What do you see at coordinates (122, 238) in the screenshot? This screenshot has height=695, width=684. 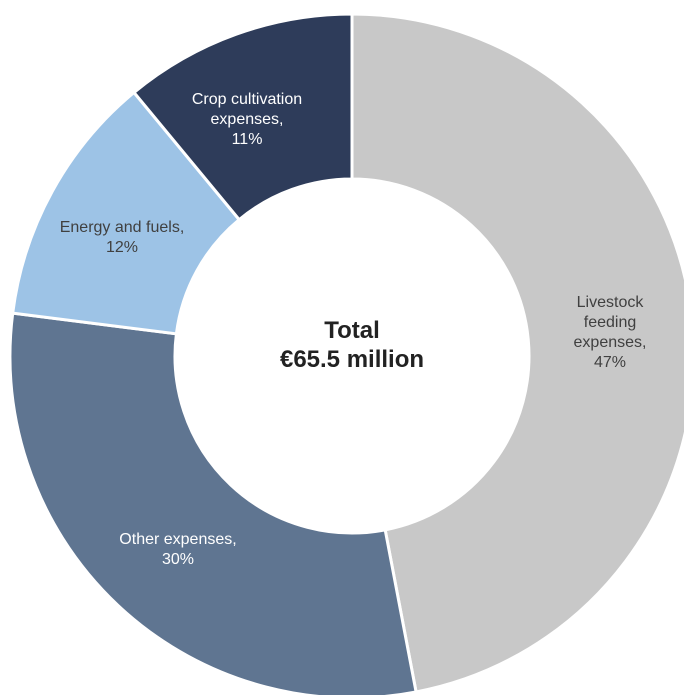 I see `slice-label: Energy and fuels, 12%` at bounding box center [122, 238].